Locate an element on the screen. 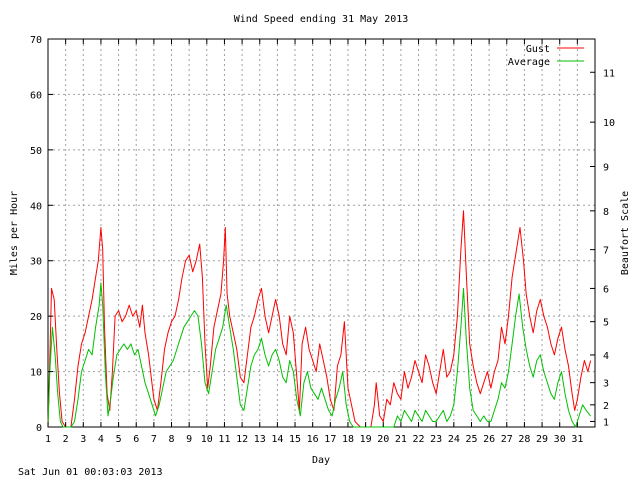  x-tick-label: 19 is located at coordinates (366, 439).